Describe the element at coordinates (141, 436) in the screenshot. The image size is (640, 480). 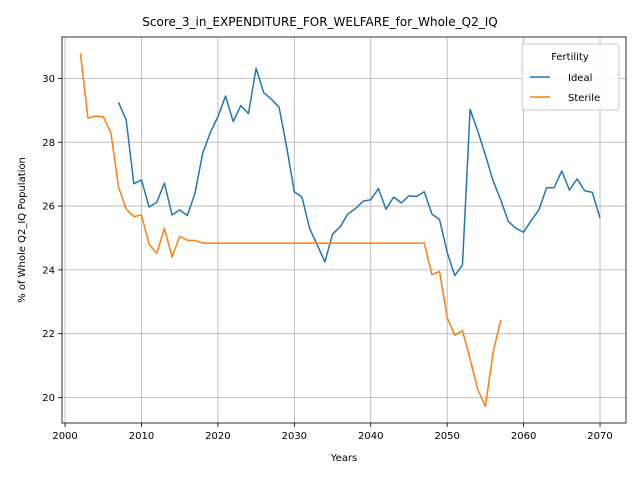
I see `x-tick-label: 2010` at that location.